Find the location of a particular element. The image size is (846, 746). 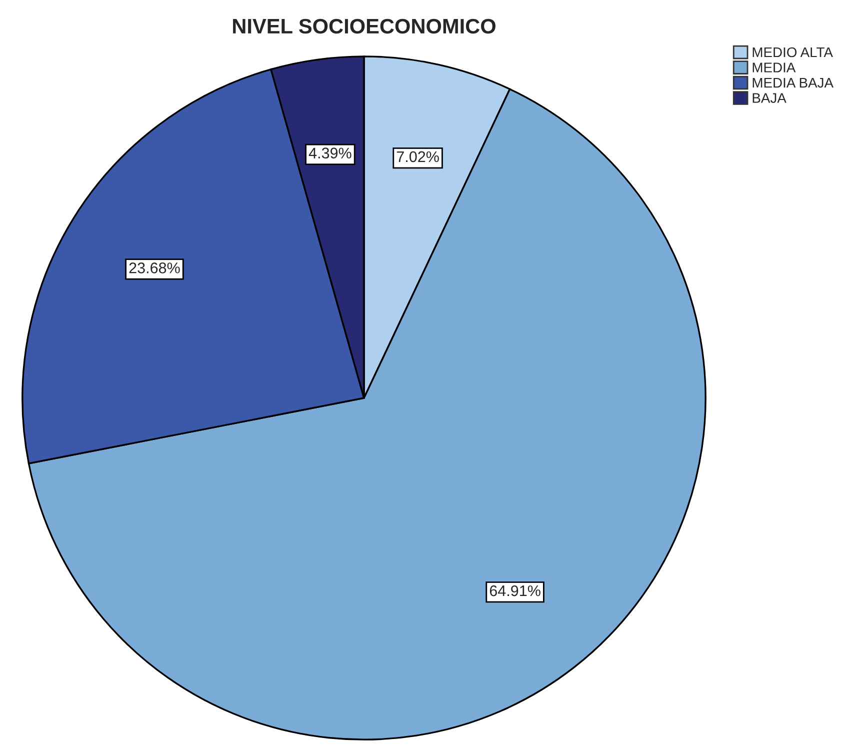

data-label: 7.02% is located at coordinates (417, 156).